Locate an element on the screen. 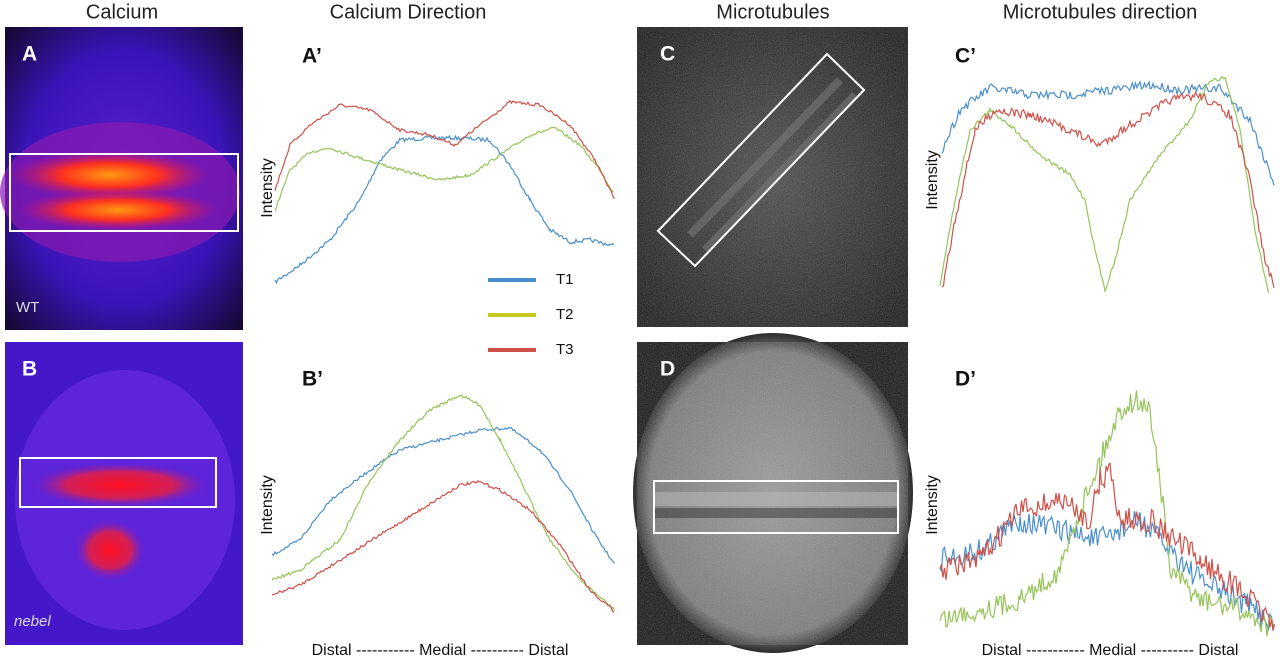  panel-label: C’ is located at coordinates (965, 56).